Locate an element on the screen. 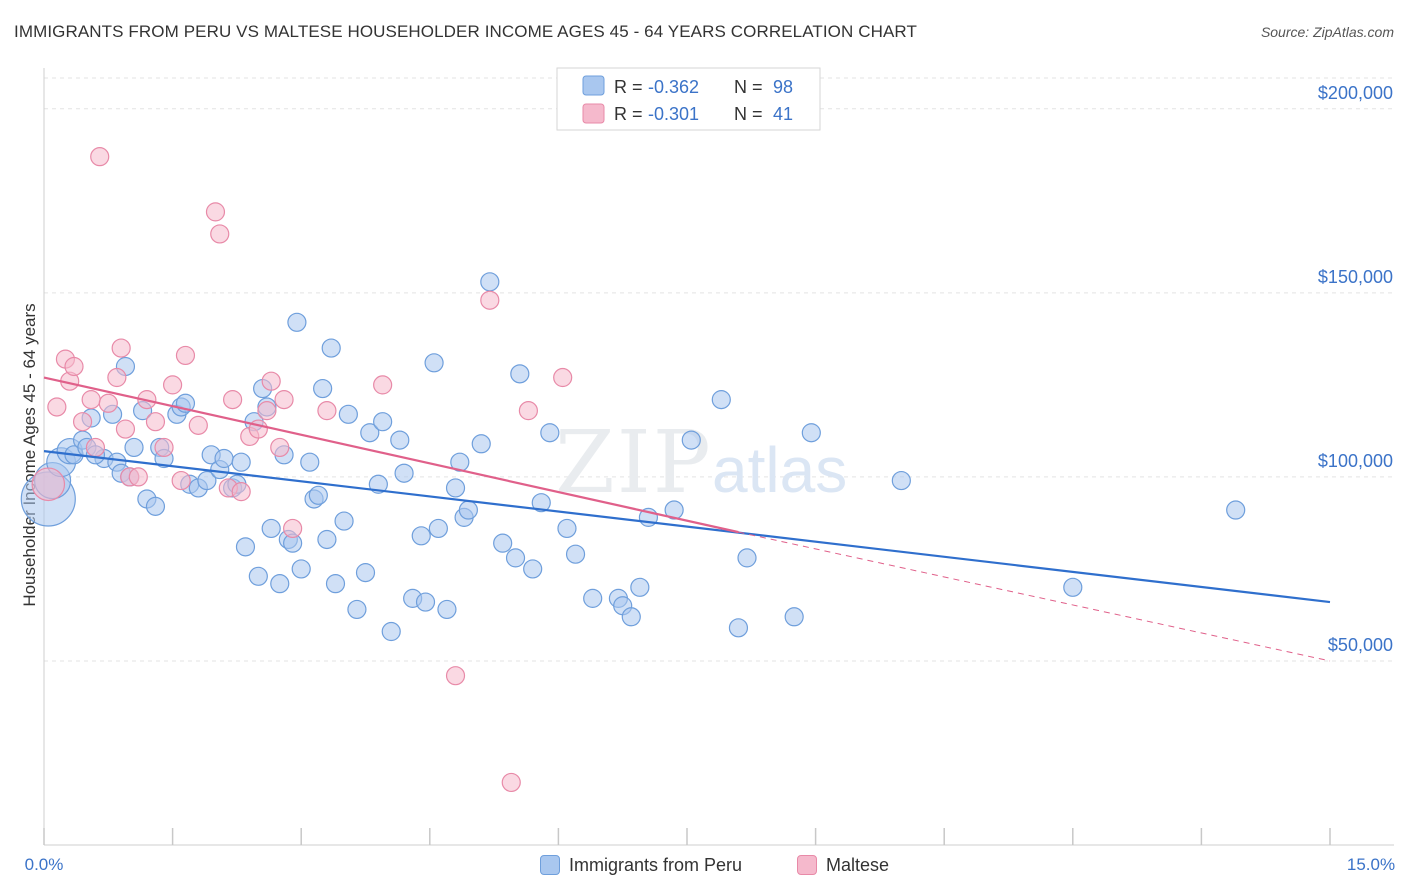 This screenshot has height=892, width=1406. y-tick-label-50000: $50,000 is located at coordinates (1360, 645).